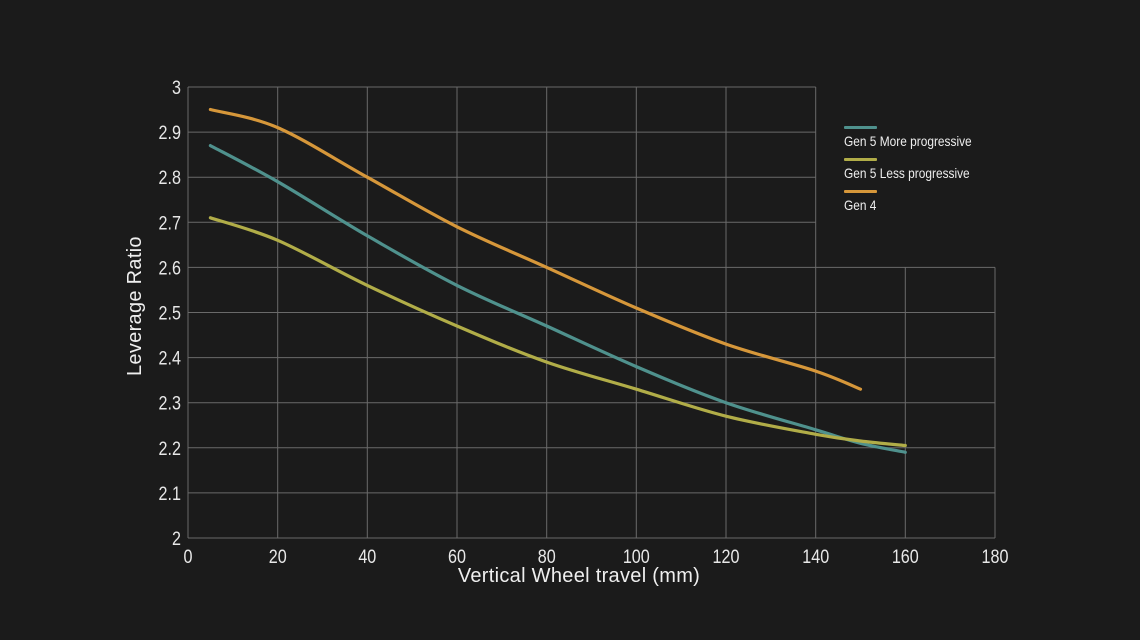 This screenshot has width=1140, height=640. What do you see at coordinates (636, 557) in the screenshot?
I see `x-tick-label: 100` at bounding box center [636, 557].